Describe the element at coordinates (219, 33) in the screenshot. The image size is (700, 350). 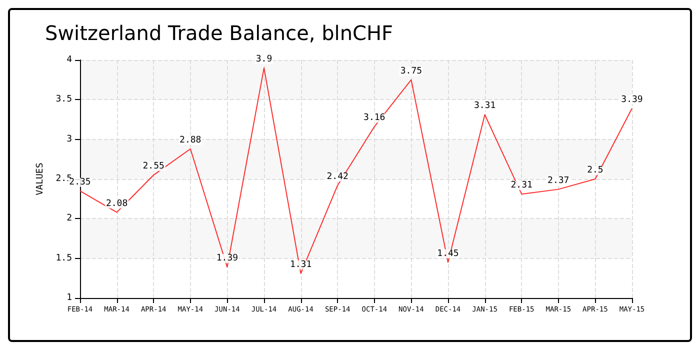
I see `chart-title: Switzerland Trade Balance, blnCHF` at that location.